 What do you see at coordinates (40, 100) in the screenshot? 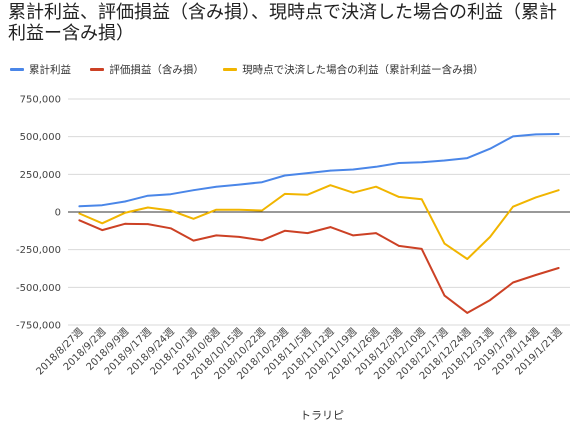
I see `y-tick-label: 750,000` at bounding box center [40, 100].